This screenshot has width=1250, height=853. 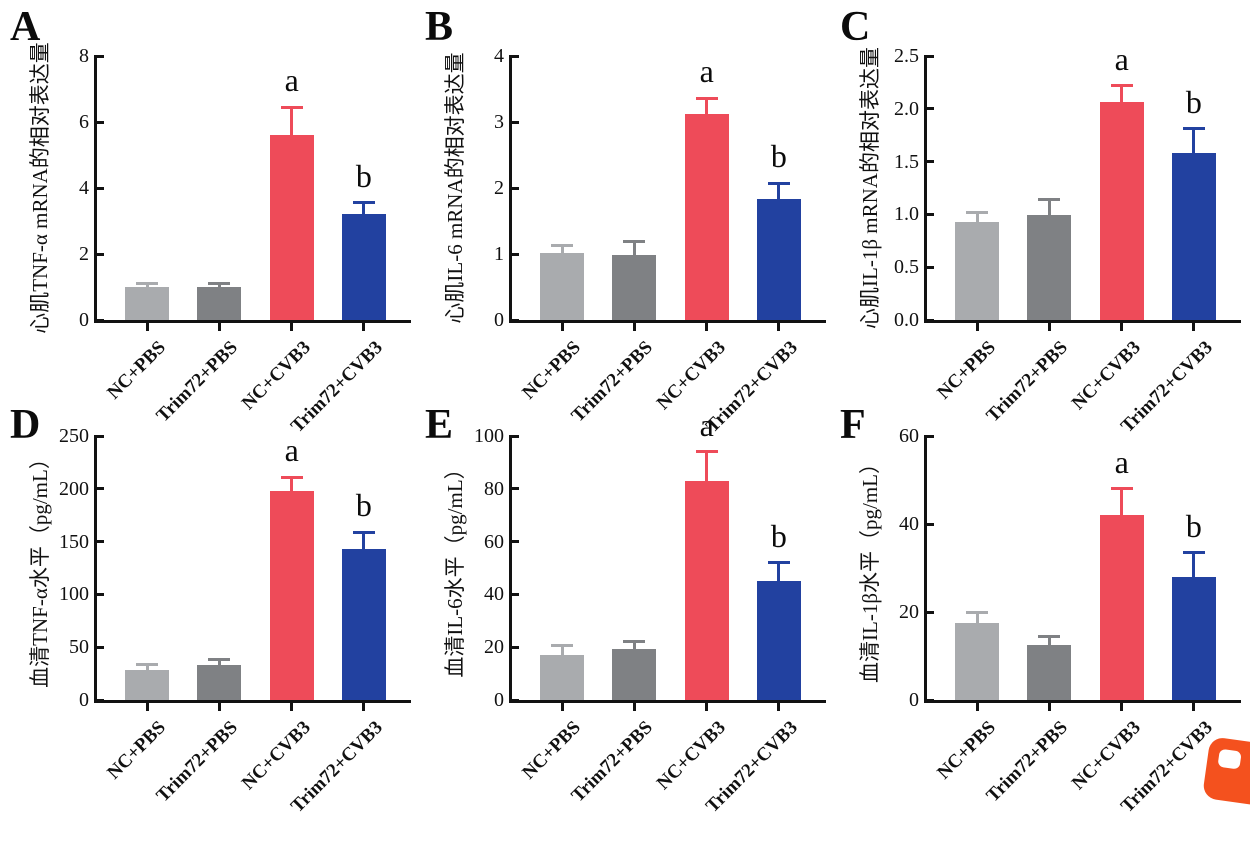 I want to click on y-tick-label: 200, so click(x=74, y=488).